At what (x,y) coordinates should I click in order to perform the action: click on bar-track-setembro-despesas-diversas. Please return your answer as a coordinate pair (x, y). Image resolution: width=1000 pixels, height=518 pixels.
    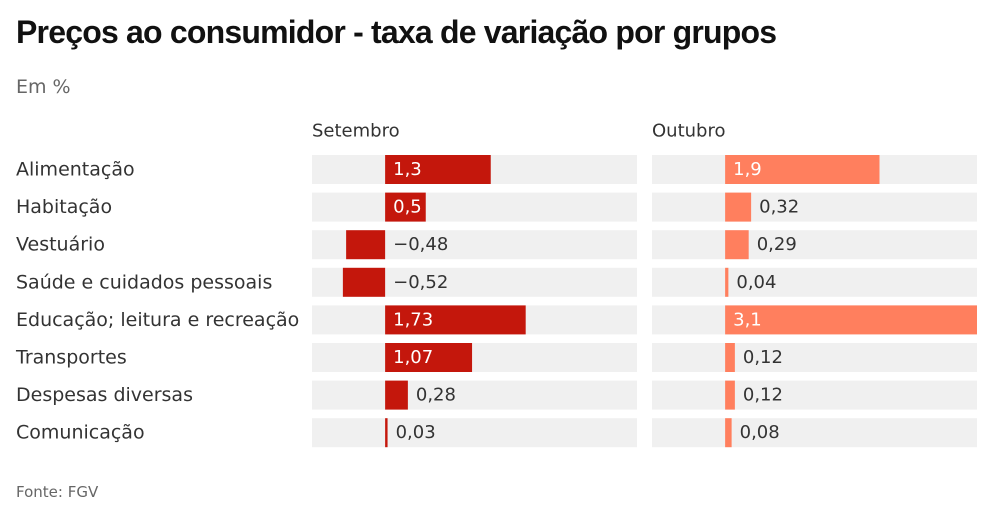
    Looking at the image, I should click on (474, 395).